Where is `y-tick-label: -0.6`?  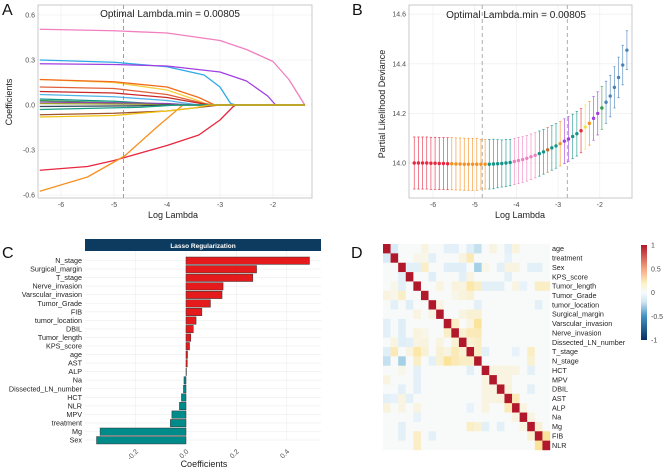 y-tick-label: -0.6 is located at coordinates (29, 196).